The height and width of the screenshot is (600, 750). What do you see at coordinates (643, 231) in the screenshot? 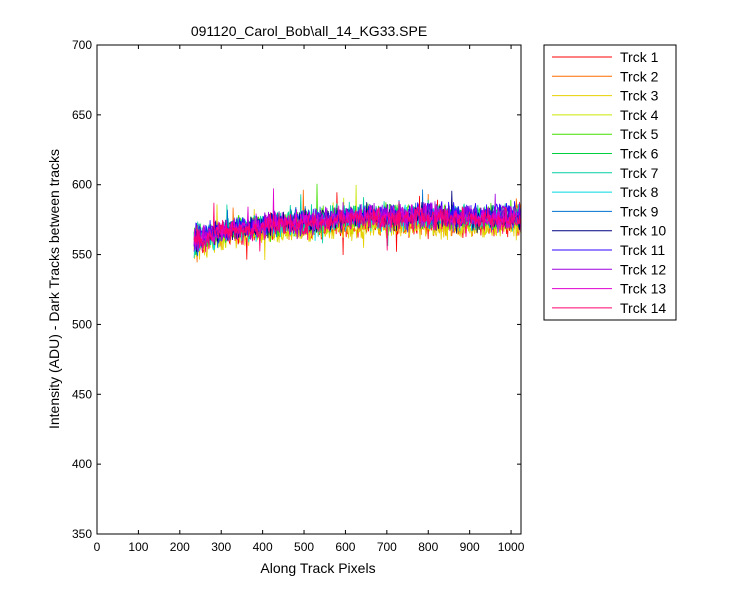
I see `legend-label: Trck 10` at bounding box center [643, 231].